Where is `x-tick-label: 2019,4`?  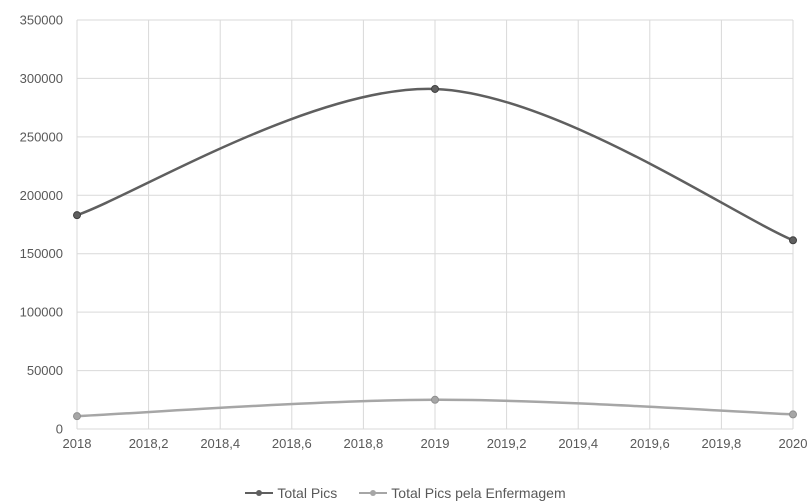 x-tick-label: 2019,4 is located at coordinates (578, 443).